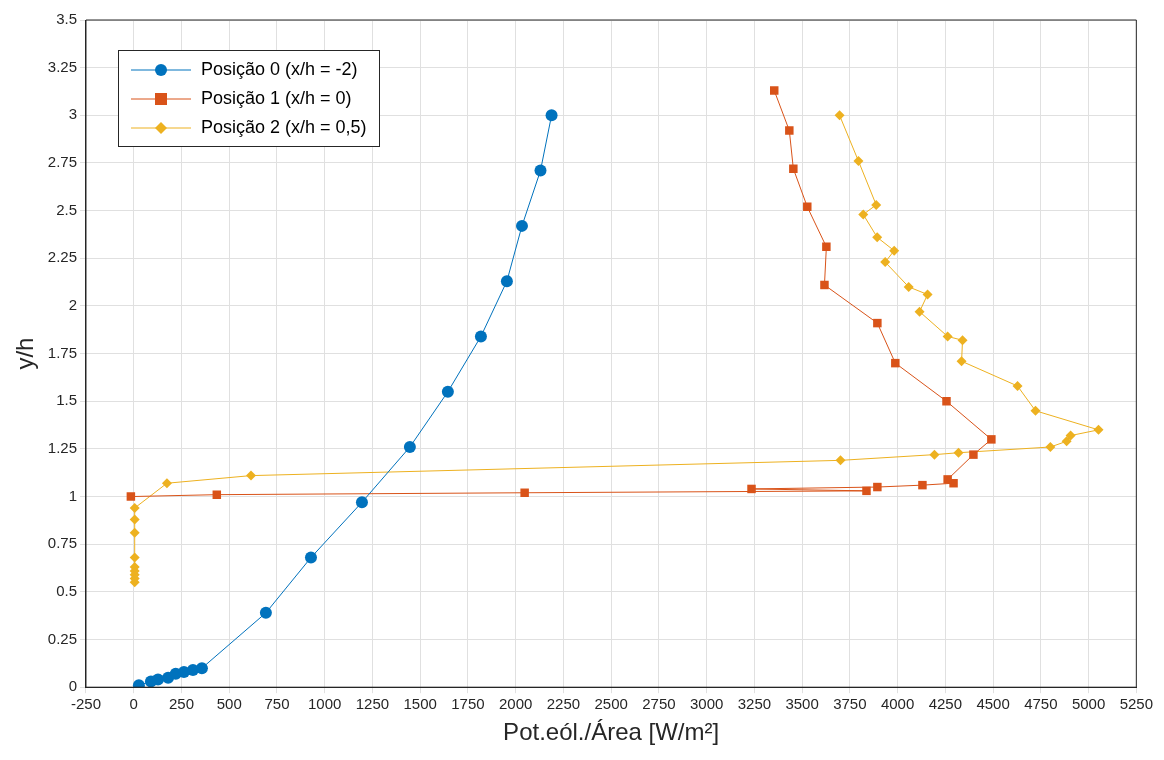  Describe the element at coordinates (611, 704) in the screenshot. I see `x-tick-label: 2500` at that location.